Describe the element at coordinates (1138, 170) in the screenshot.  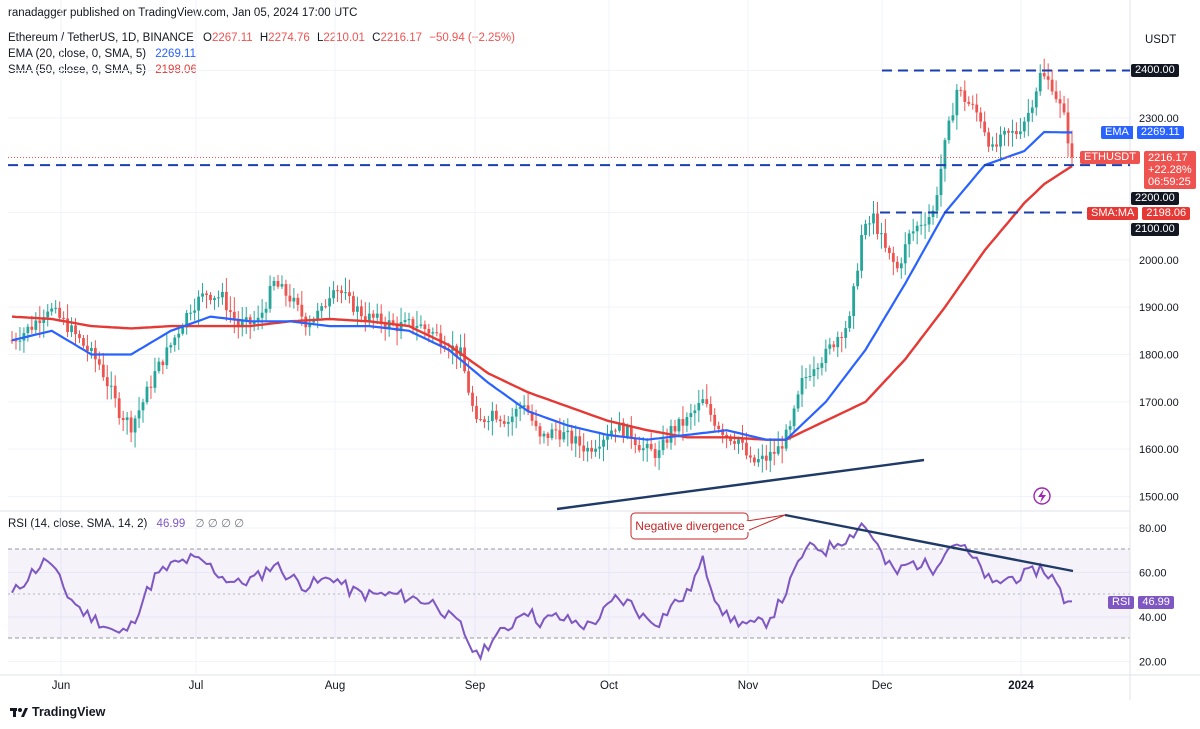
I see `ethusdt-badge: ETHUSDT 2216.17 +22.28% 06:59:25` at that location.